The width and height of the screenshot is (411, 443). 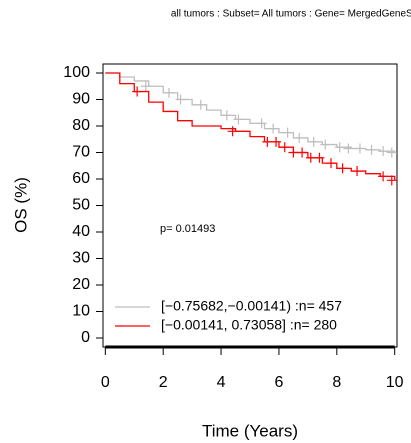 What do you see at coordinates (336, 382) in the screenshot?
I see `x-tick-label: 8` at bounding box center [336, 382].